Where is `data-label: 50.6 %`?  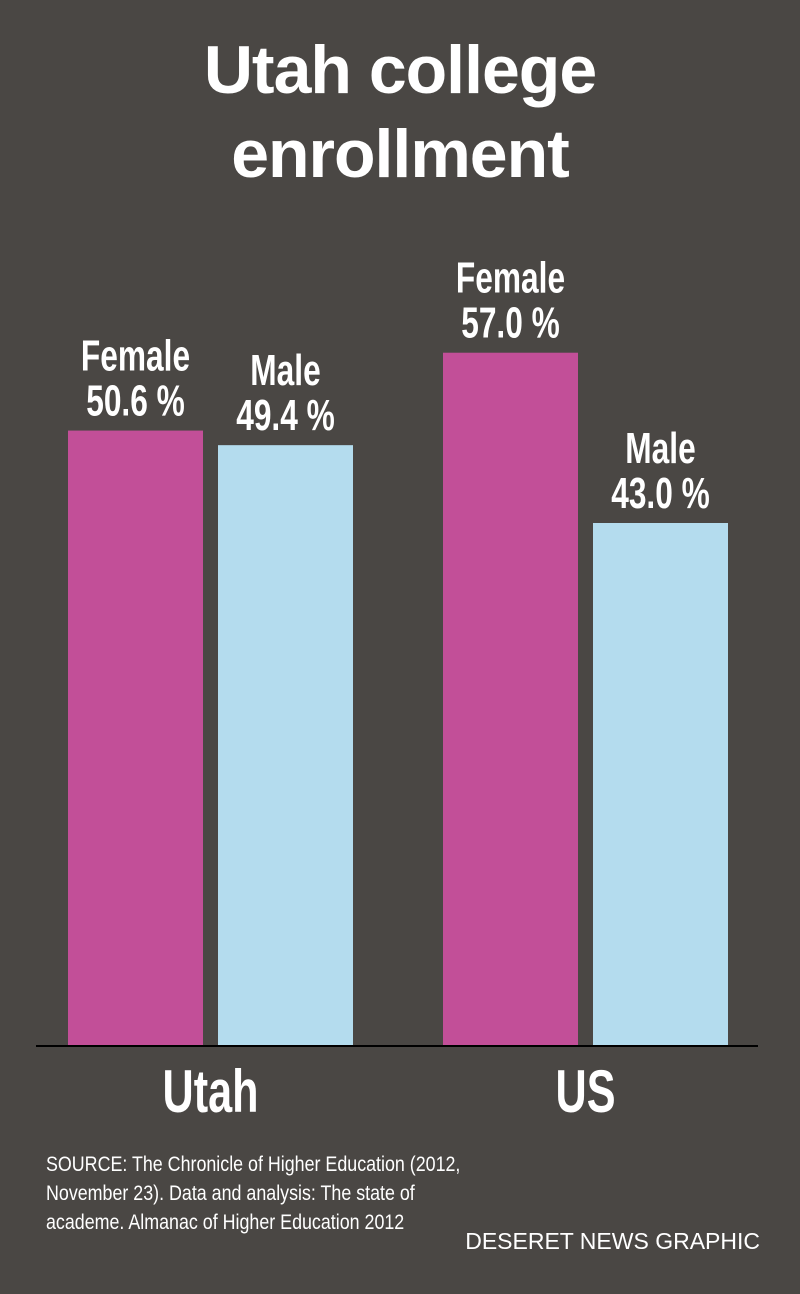 data-label: 50.6 % is located at coordinates (135, 401).